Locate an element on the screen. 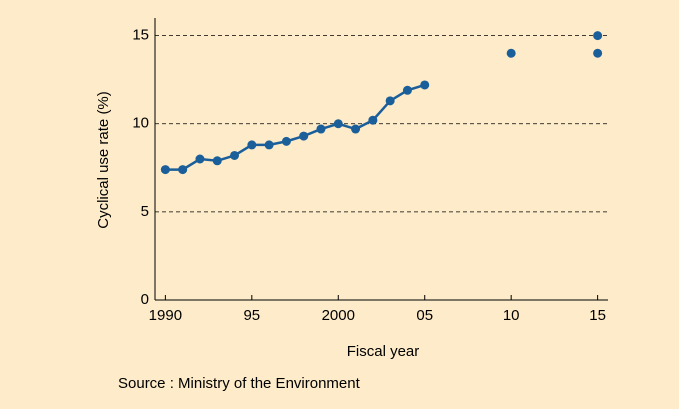 Image resolution: width=679 pixels, height=409 pixels. y-tick-label: 15 is located at coordinates (140, 35).